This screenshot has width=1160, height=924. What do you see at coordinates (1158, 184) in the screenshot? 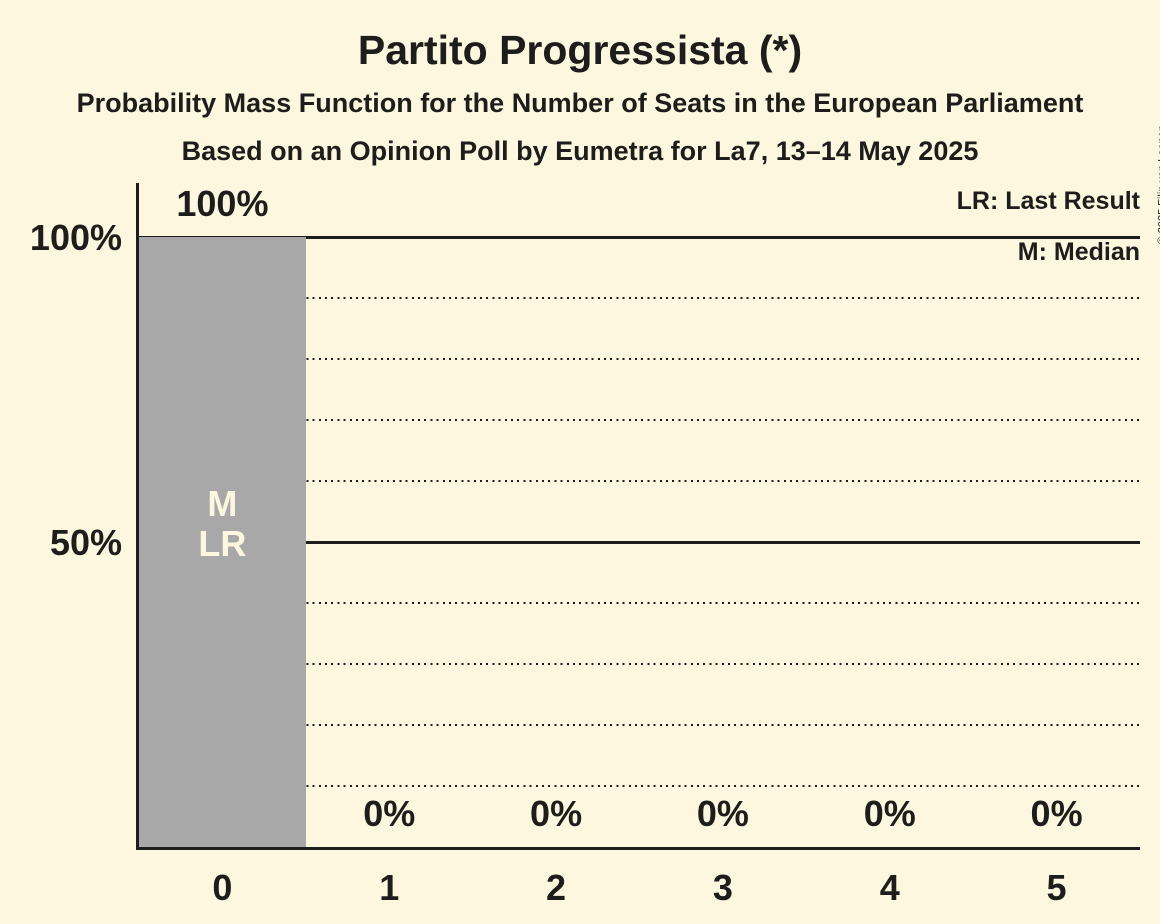
I see `copyright-notice: © 2025 Filip van Laenen` at bounding box center [1158, 184].